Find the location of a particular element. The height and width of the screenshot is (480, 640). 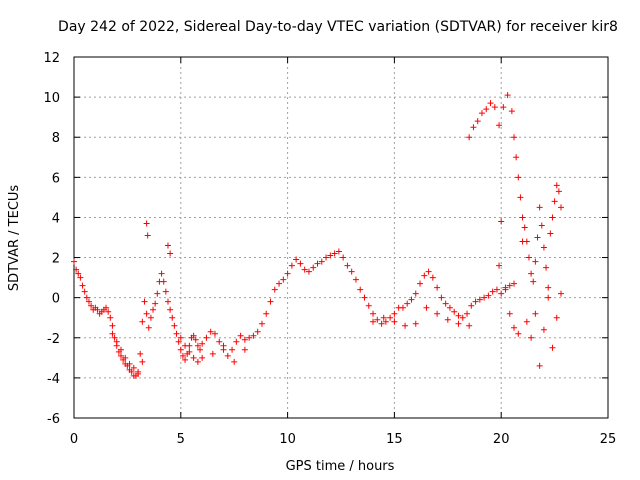

x-tick-label: 5 is located at coordinates (181, 439).